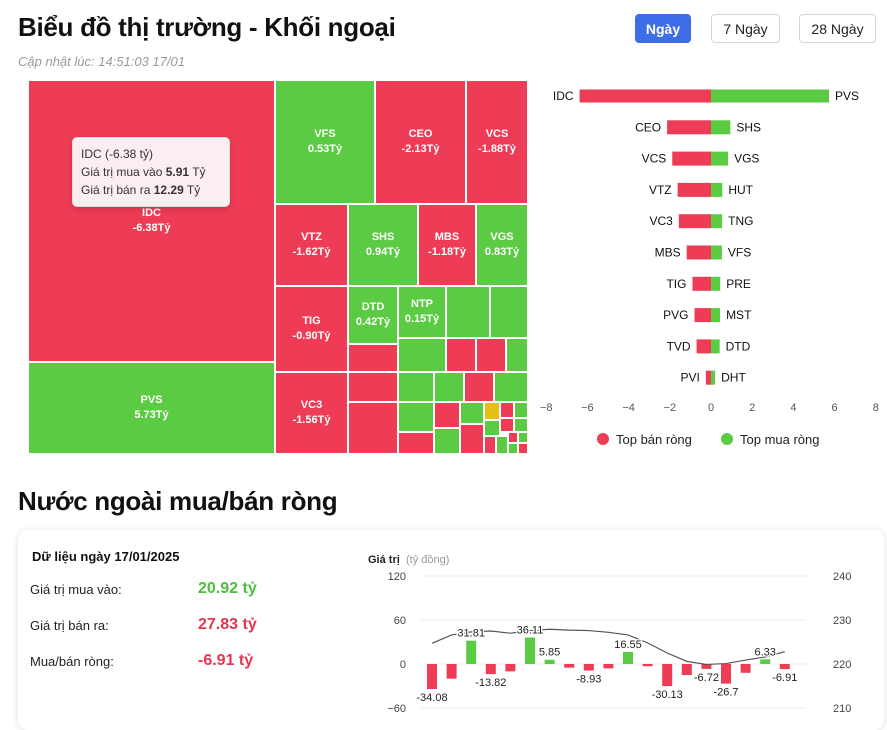 The width and height of the screenshot is (887, 730). Describe the element at coordinates (679, 346) in the screenshot. I see `sell-bar-label: TVD` at that location.